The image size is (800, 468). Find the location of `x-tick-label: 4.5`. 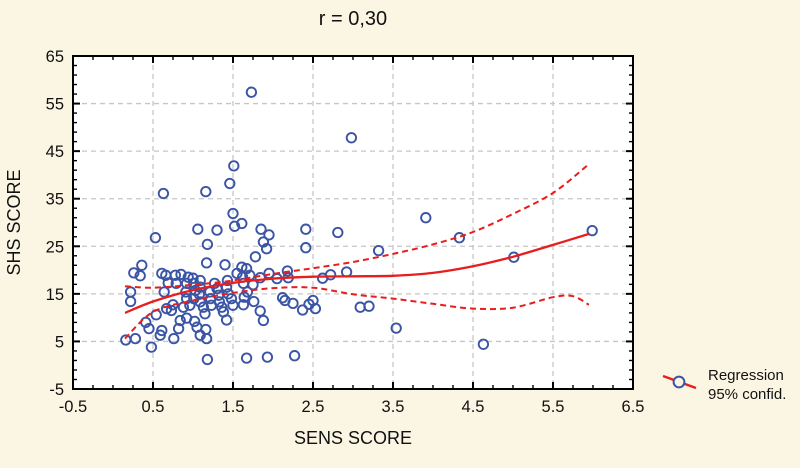

x-tick-label: 4.5 is located at coordinates (473, 407).